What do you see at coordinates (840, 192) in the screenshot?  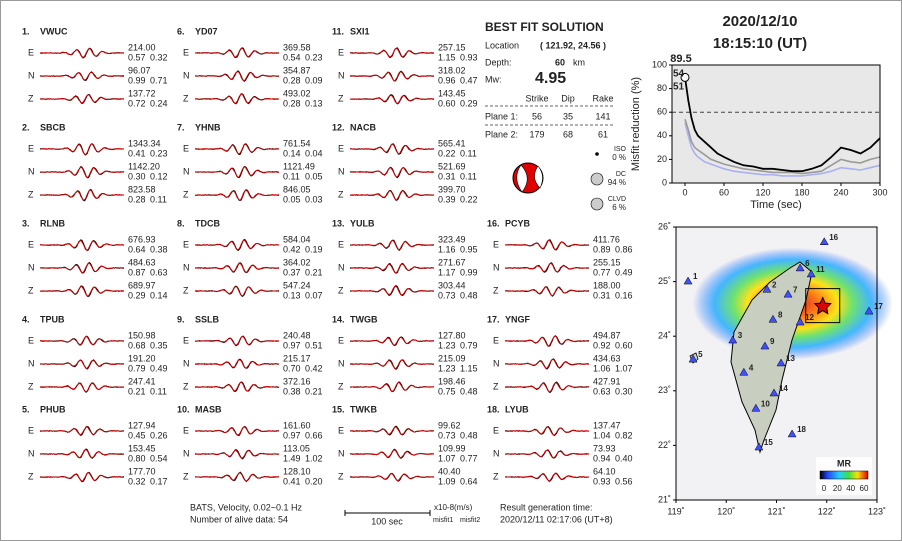 I see `x-tick-label: 240` at bounding box center [840, 192].